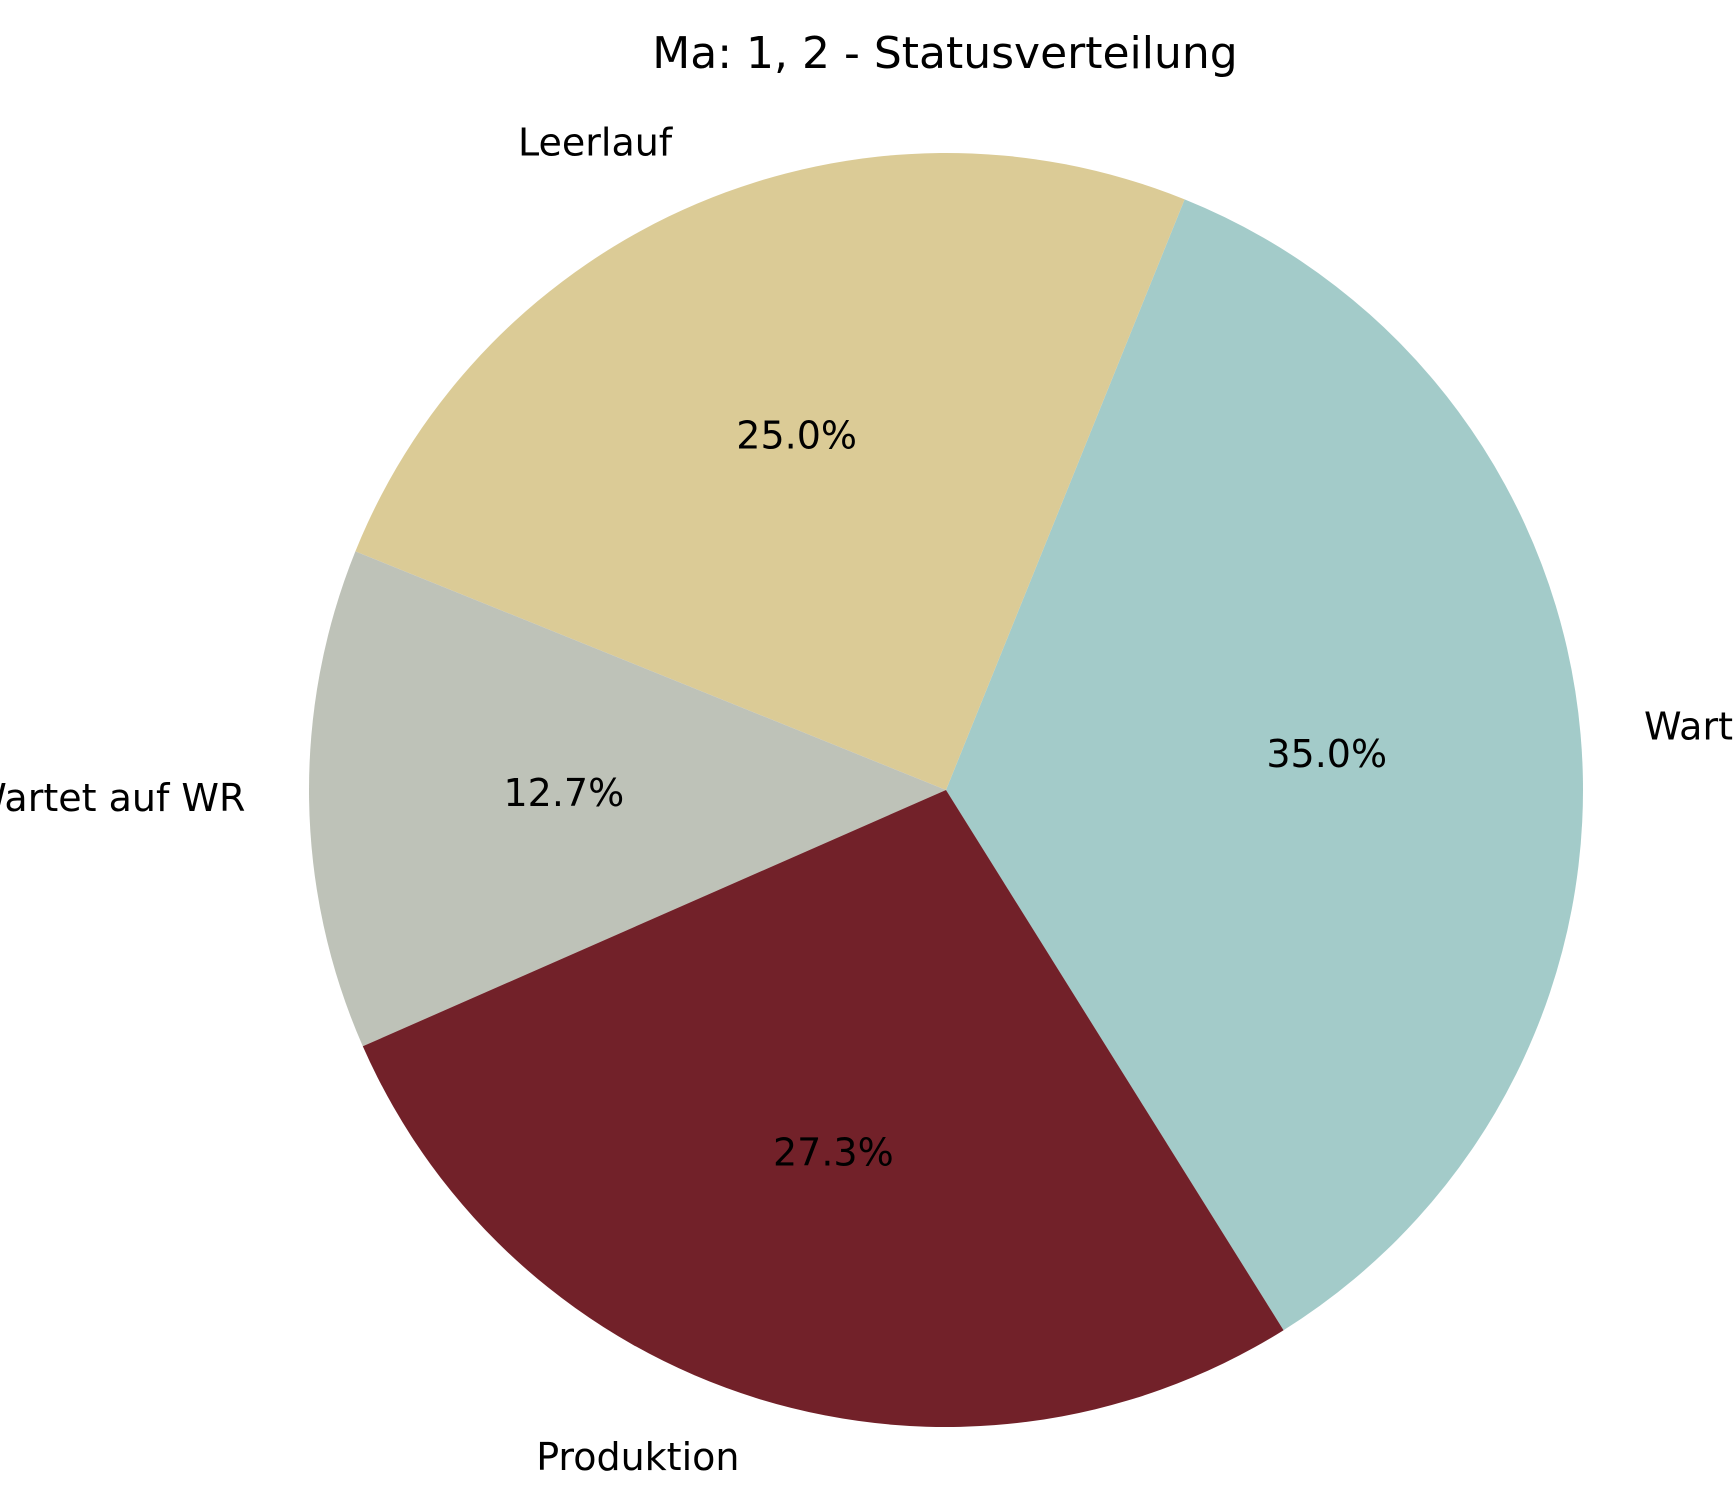 This screenshot has height=1509, width=1733. What do you see at coordinates (637, 1457) in the screenshot?
I see `slice-label-produktion: Produktion` at bounding box center [637, 1457].